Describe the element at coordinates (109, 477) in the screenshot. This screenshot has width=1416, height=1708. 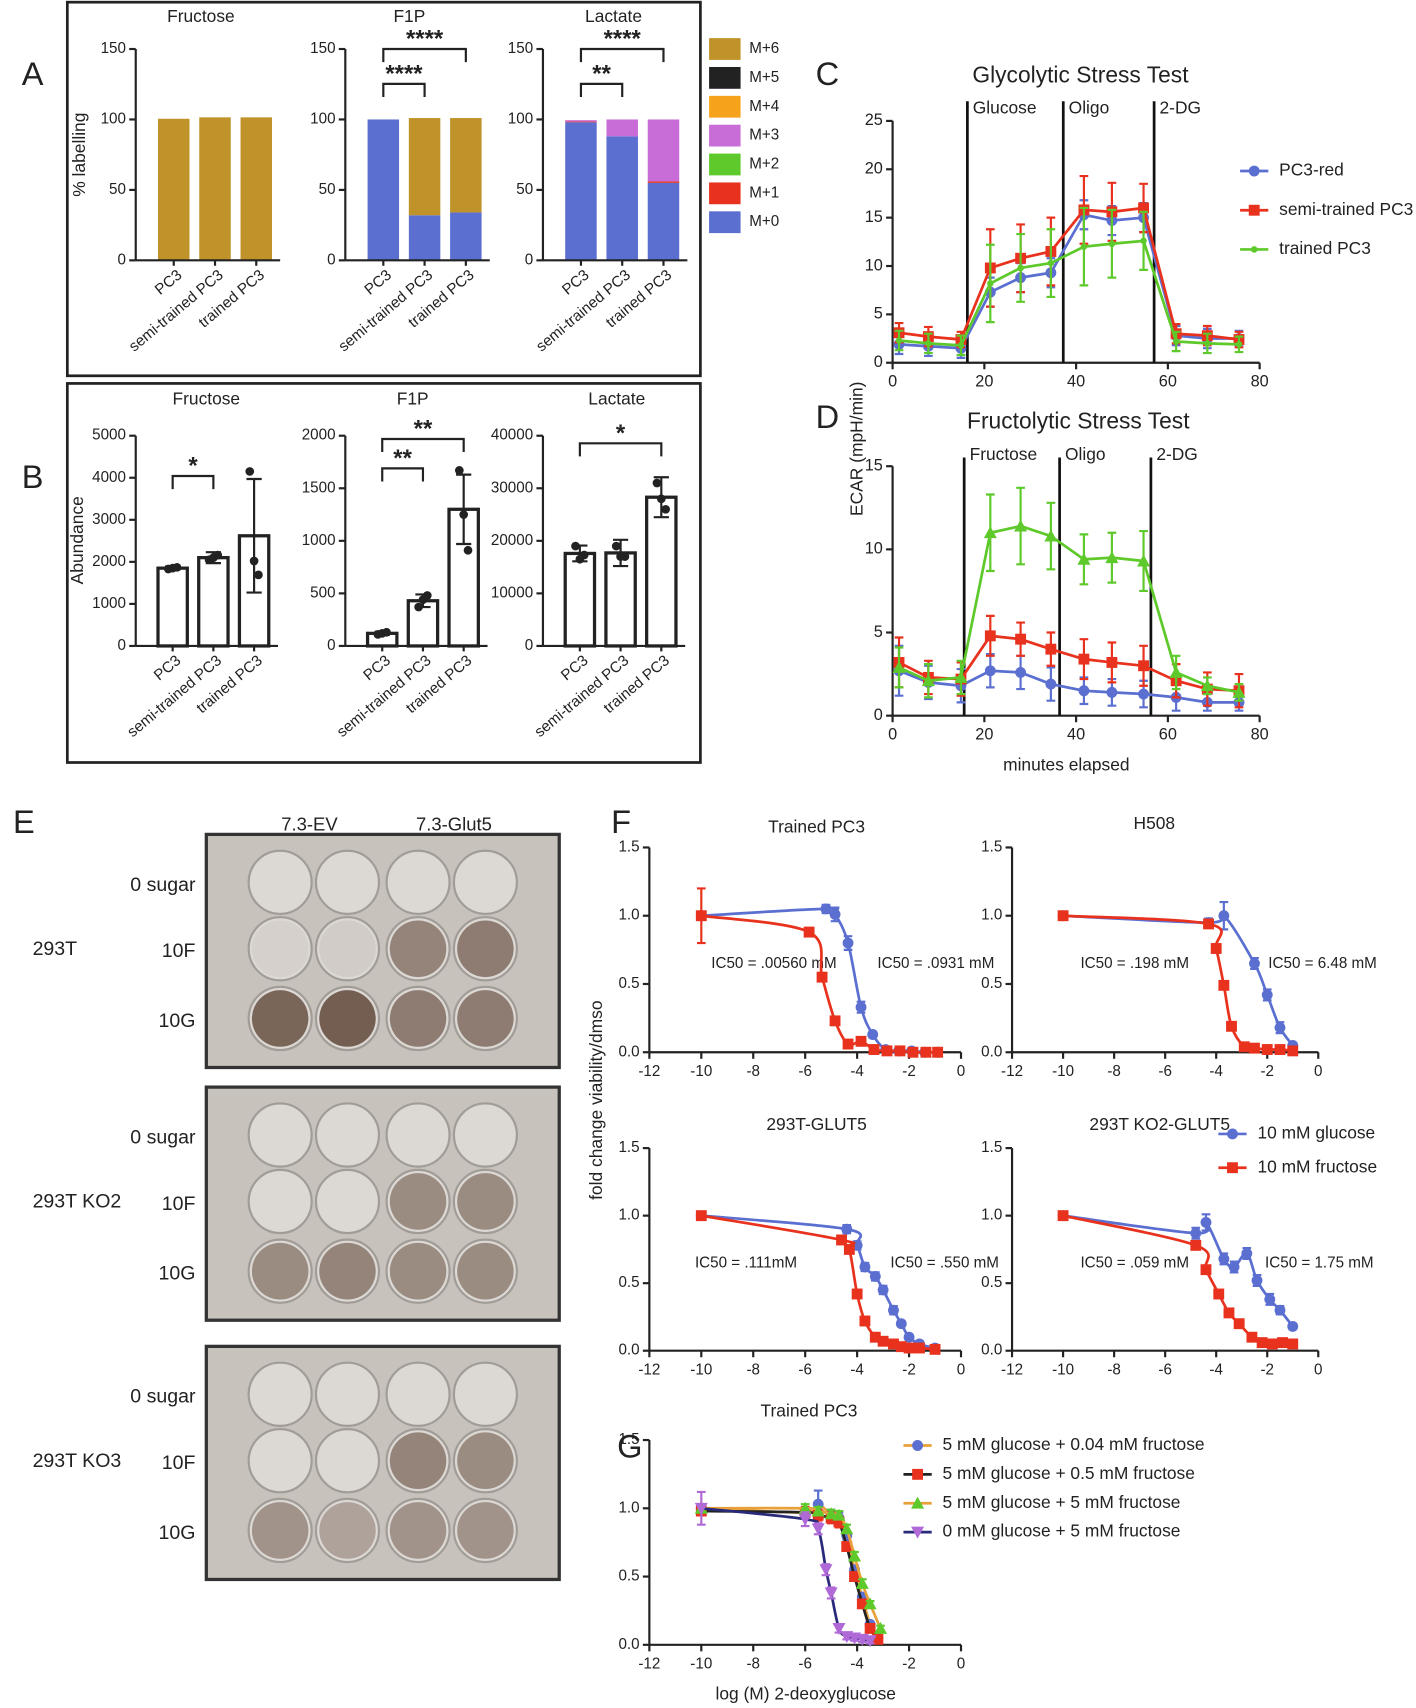
I see `y-tick-label: 4000` at that location.